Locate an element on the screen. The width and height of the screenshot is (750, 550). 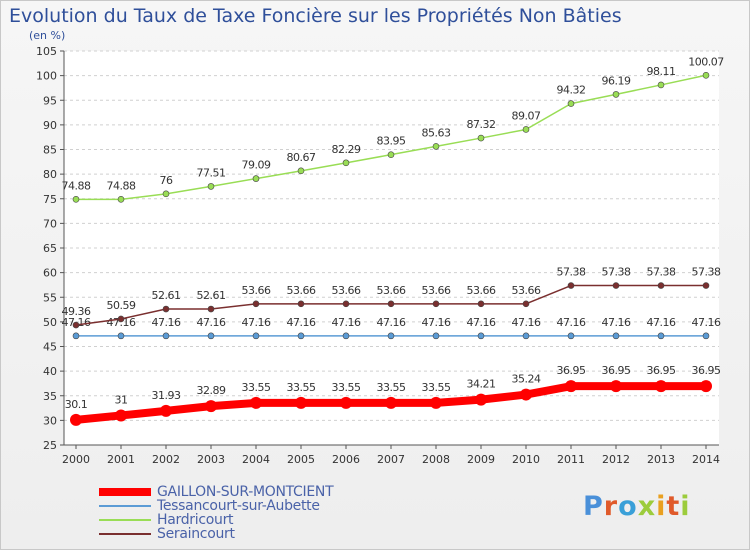
y-tick-label: 60 is located at coordinates (50, 273).